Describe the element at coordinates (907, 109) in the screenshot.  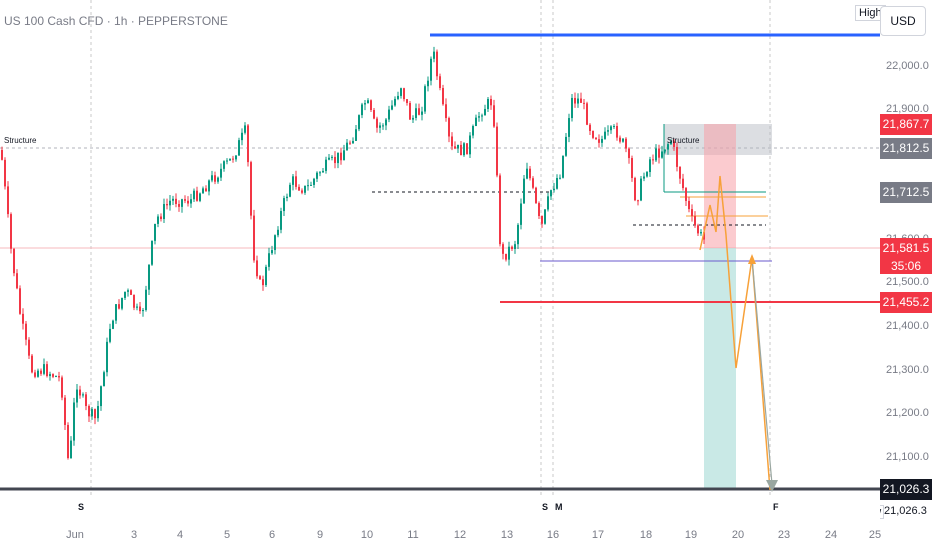
I see `price-tick: 21,900.0` at that location.